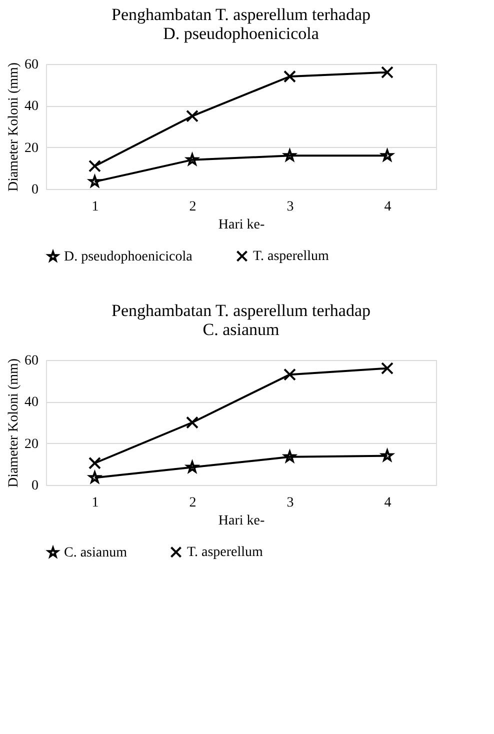 The image size is (494, 734). Describe the element at coordinates (129, 257) in the screenshot. I see `legend-label: D. pseudophoenicicola` at that location.